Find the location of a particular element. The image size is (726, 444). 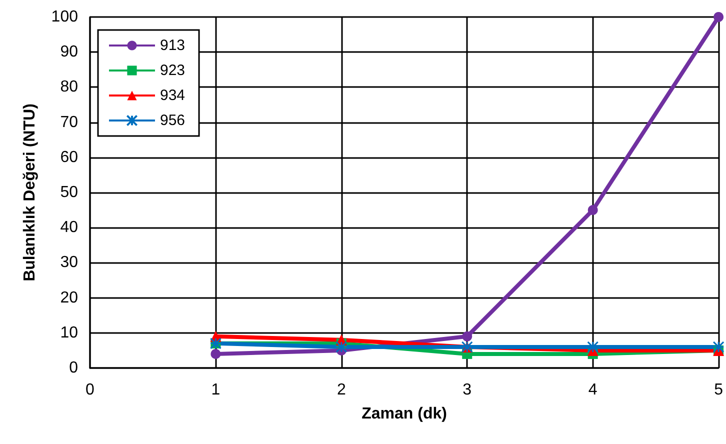

y-tick-label: 0 is located at coordinates (73, 368).